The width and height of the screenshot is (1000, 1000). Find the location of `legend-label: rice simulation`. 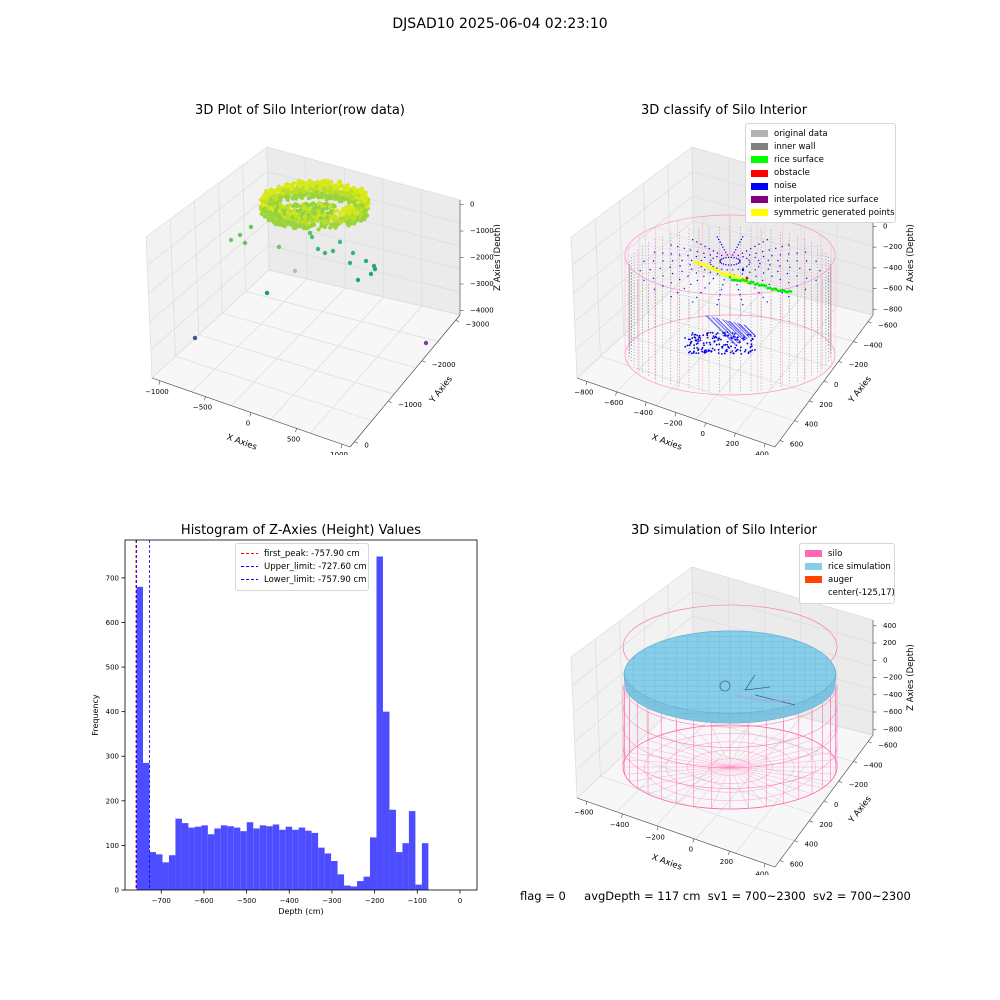

legend-label: rice simulation is located at coordinates (859, 566).